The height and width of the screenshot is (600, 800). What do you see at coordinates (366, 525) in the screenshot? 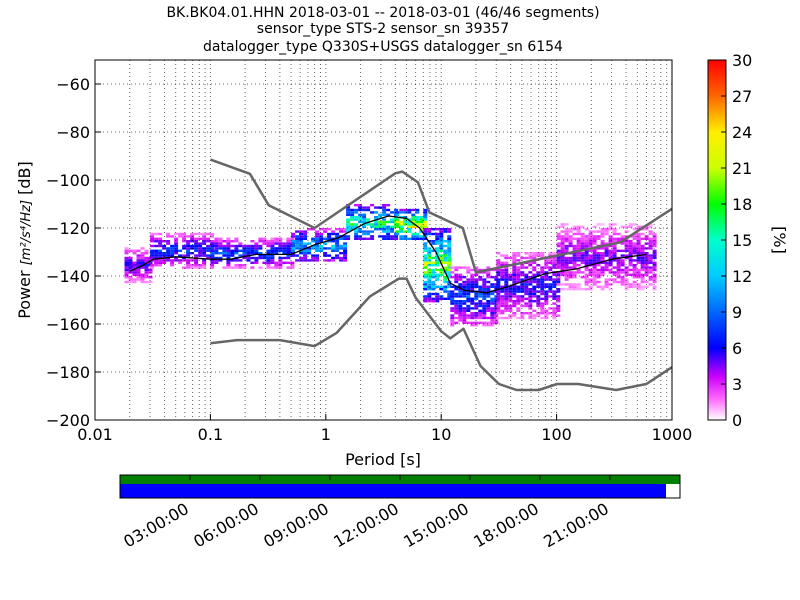
I see `timeline-tick-label: 12:00:00` at bounding box center [366, 525].